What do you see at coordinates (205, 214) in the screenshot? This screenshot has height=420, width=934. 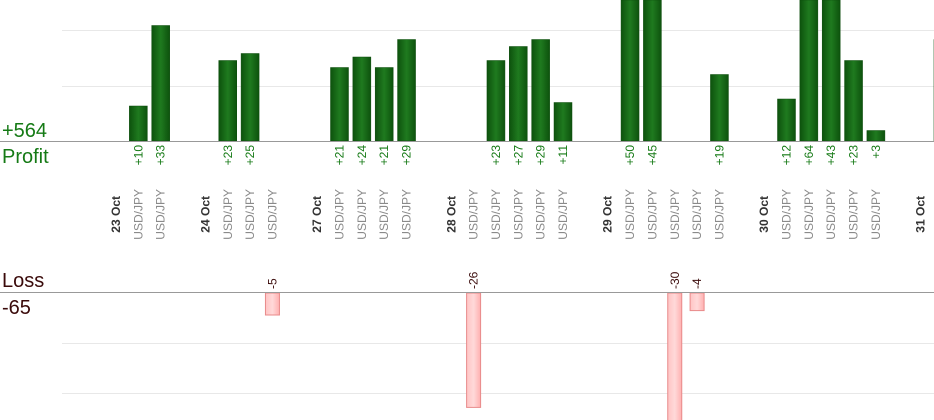 I see `date-label: 24 Oct` at bounding box center [205, 214].